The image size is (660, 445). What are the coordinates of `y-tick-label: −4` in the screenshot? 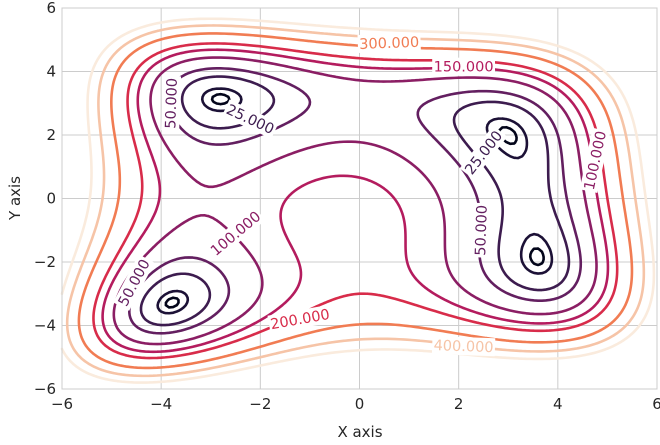 It's located at (45, 326).